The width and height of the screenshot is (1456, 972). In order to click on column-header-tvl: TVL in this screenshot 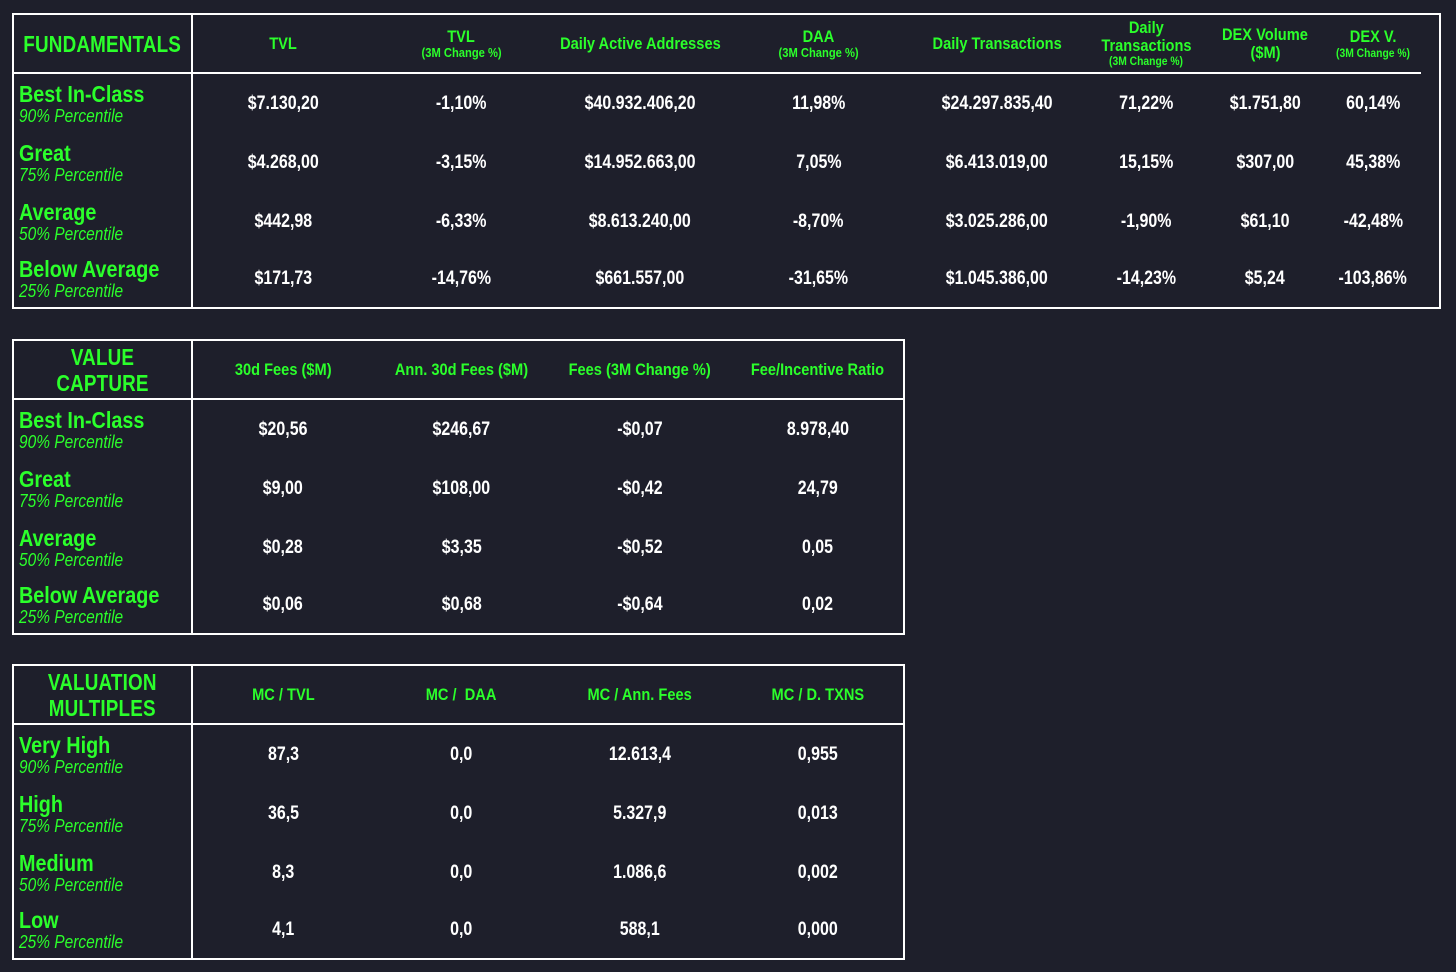, I will do `click(283, 44)`.